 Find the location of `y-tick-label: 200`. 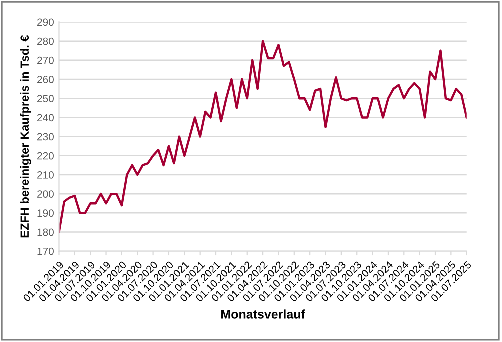

y-tick-label: 200 is located at coordinates (46, 194).